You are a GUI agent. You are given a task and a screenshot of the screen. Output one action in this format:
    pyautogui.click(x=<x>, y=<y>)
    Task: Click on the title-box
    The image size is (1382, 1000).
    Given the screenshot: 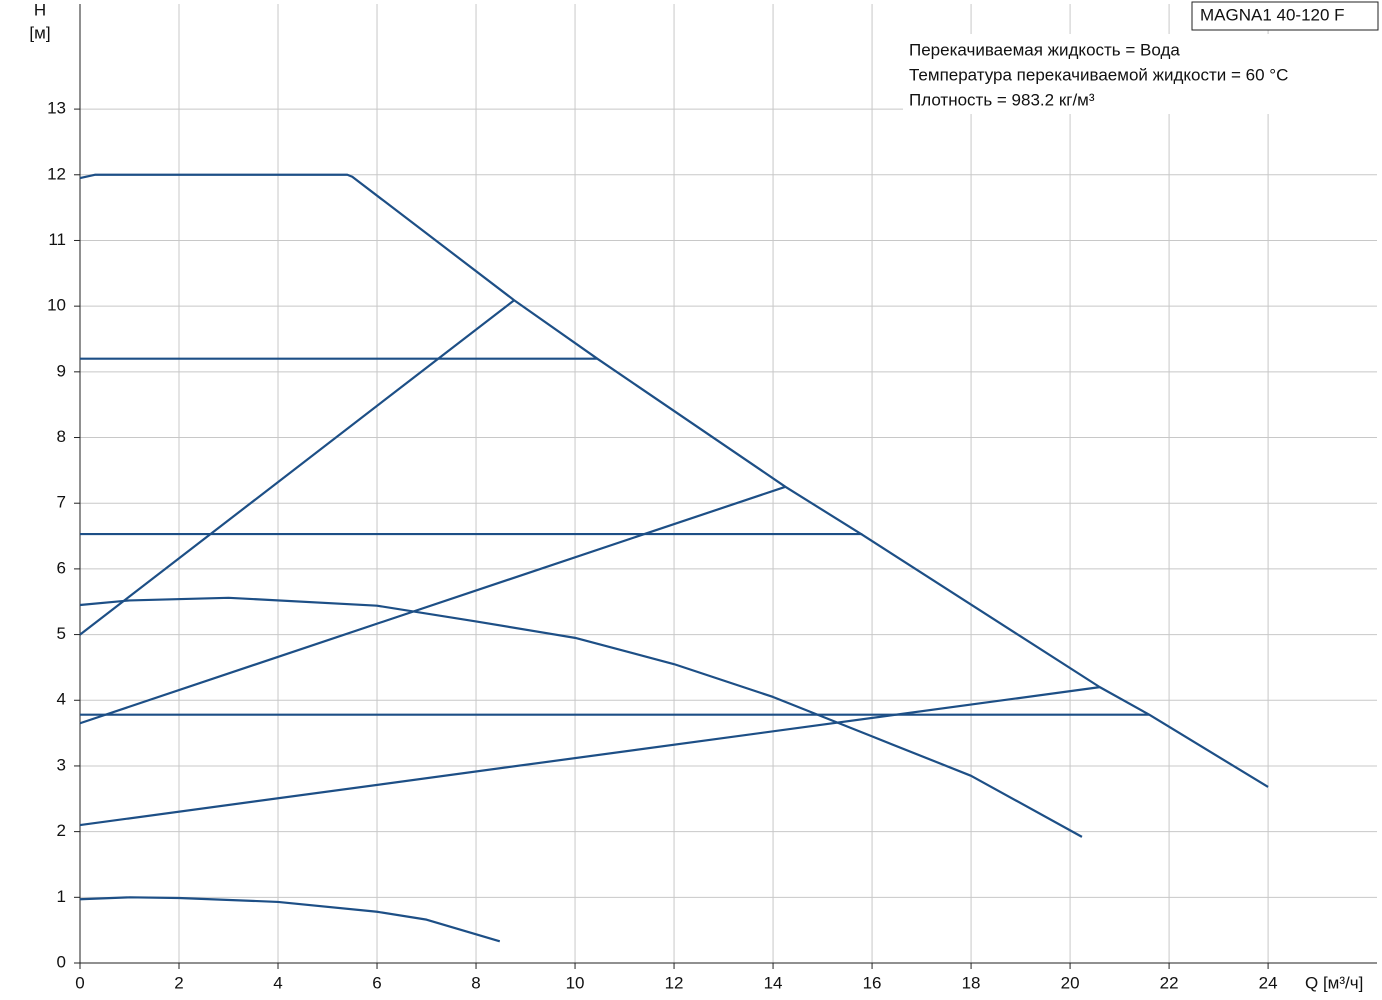 What is the action you would take?
    pyautogui.click(x=1285, y=16)
    